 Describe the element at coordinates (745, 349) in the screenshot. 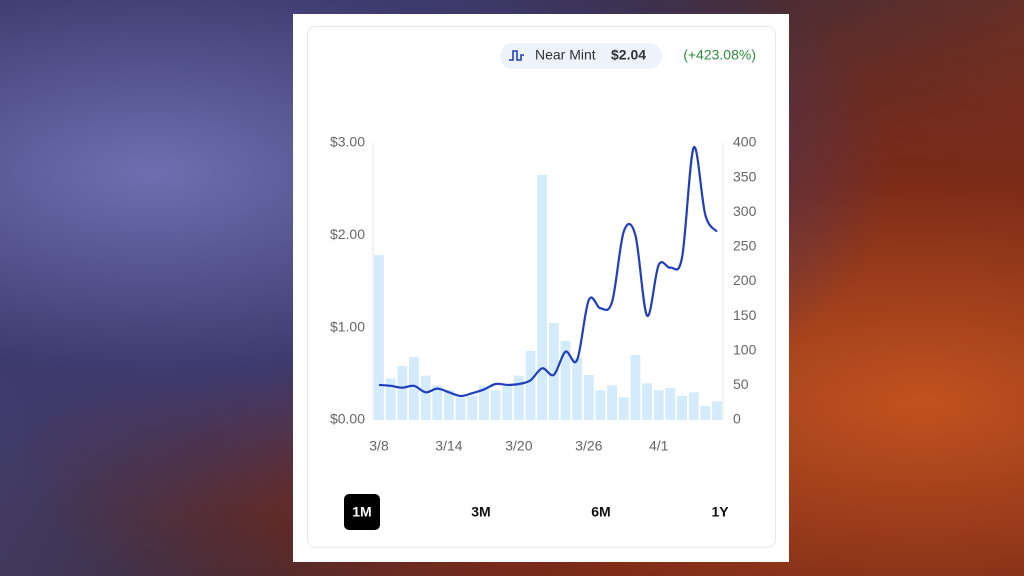

I see `y2-tick-label: 100` at that location.